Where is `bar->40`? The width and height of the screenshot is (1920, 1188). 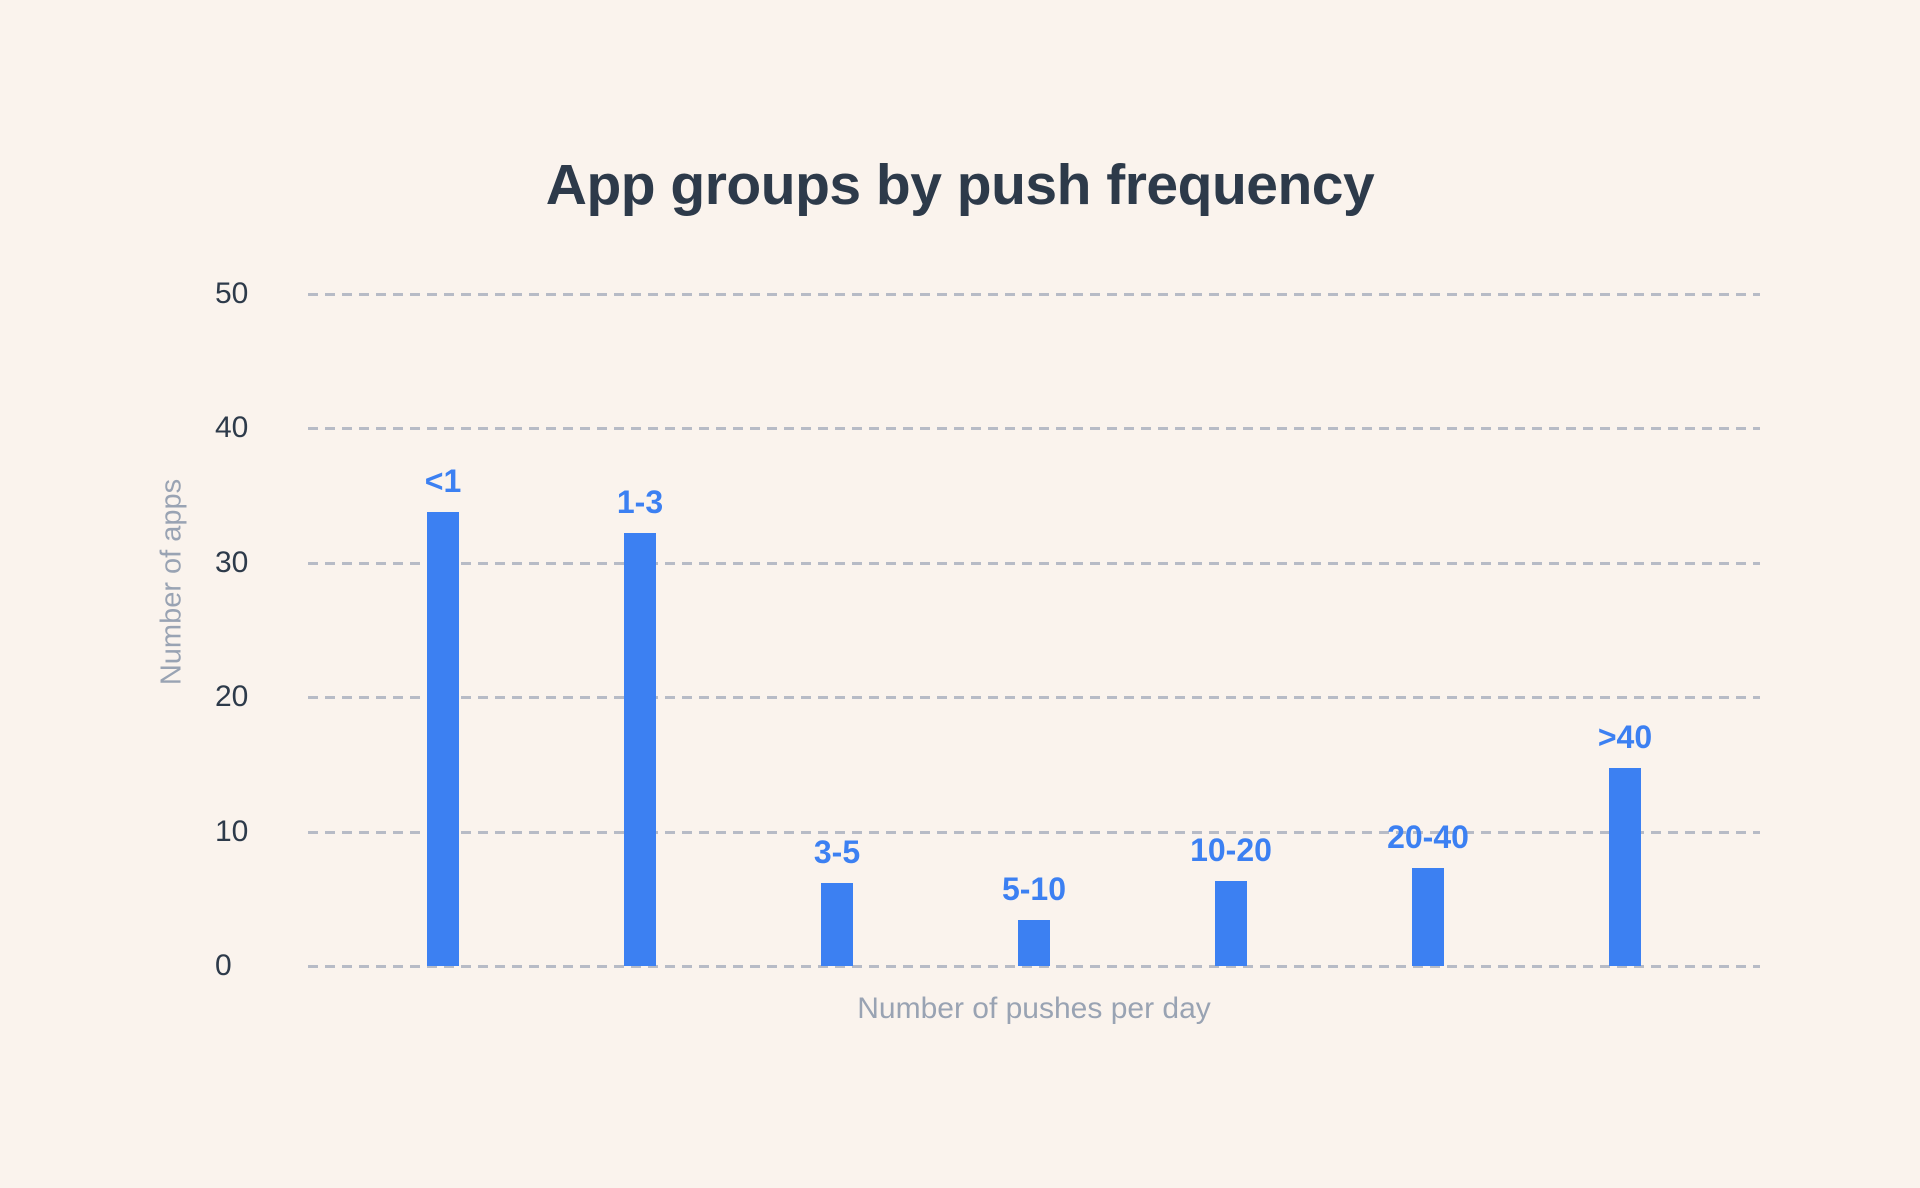 bar->40 is located at coordinates (1625, 867).